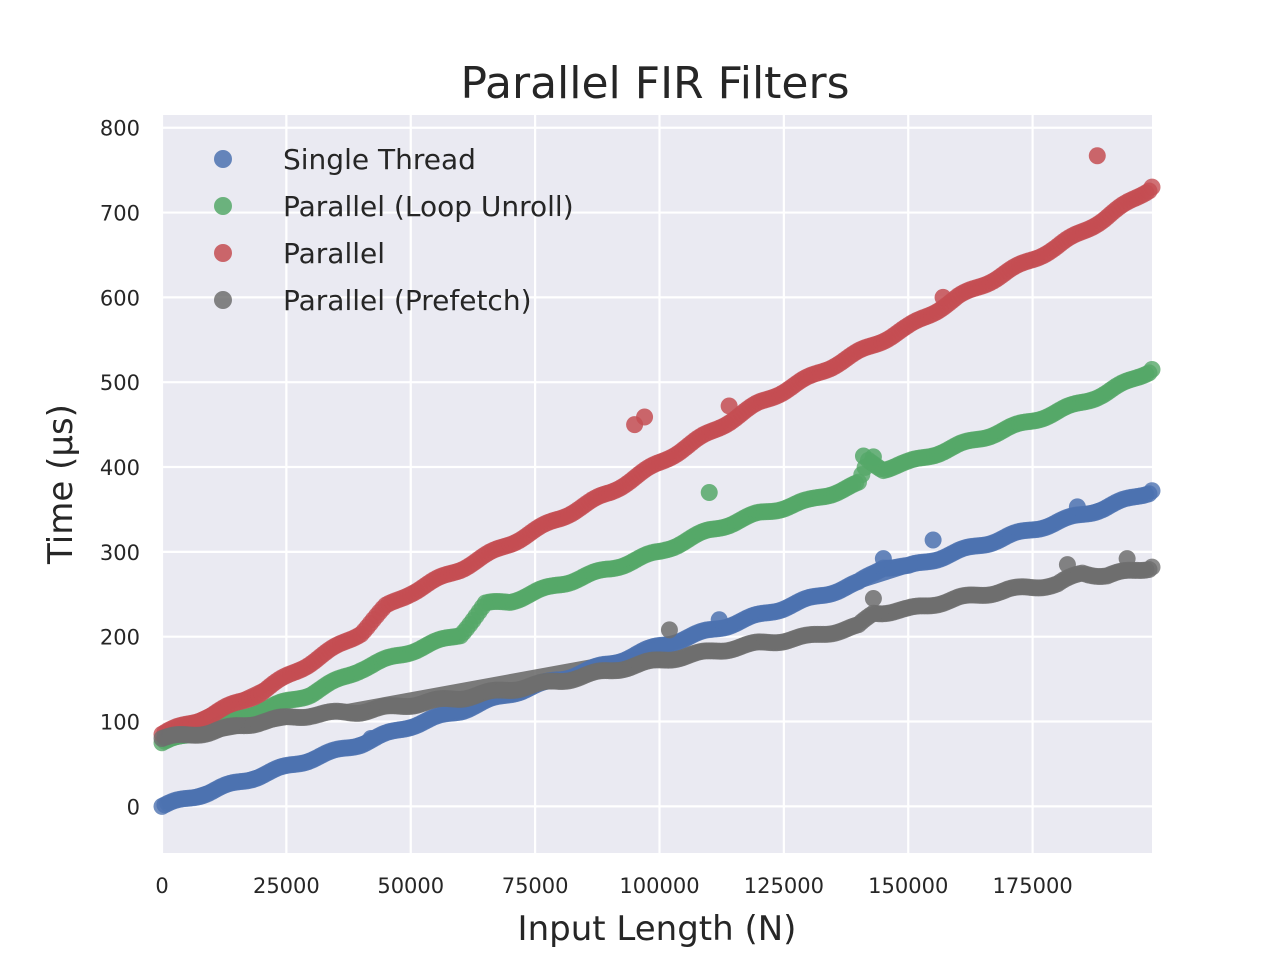 The width and height of the screenshot is (1280, 960). I want to click on y-tick-label: 400, so click(120, 468).